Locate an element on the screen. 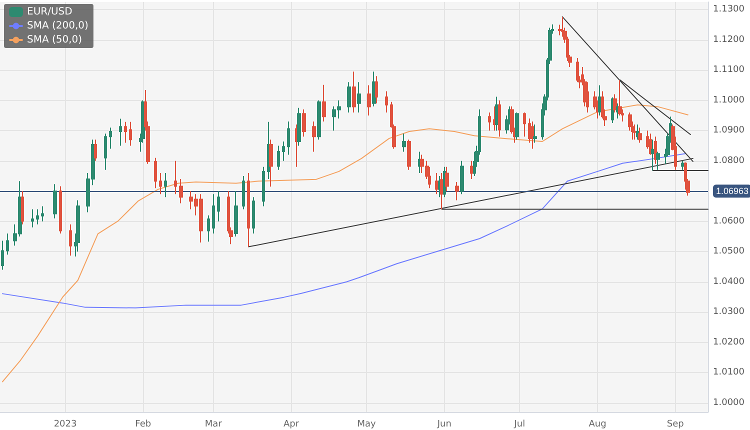 Image resolution: width=750 pixels, height=430 pixels. y-tick-label: 1.0000 is located at coordinates (729, 403).